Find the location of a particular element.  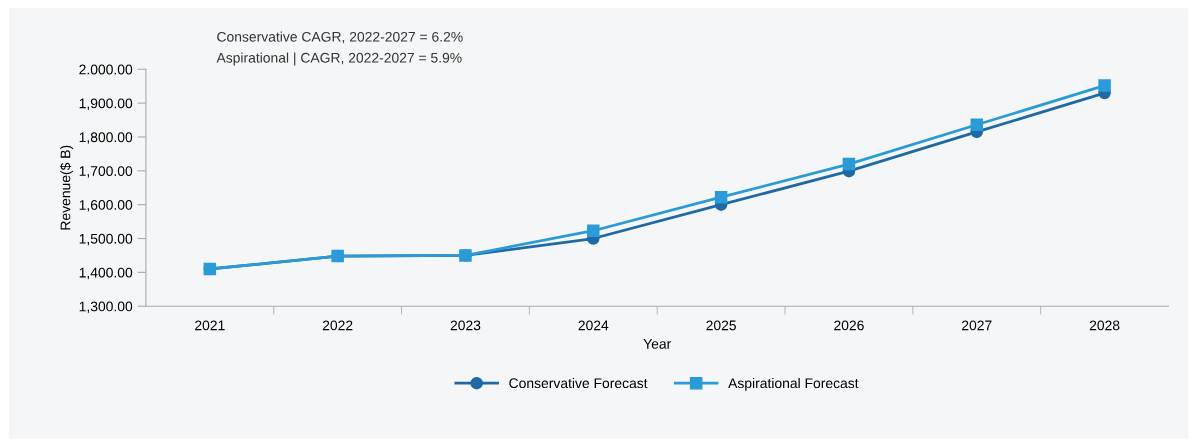

y-tick-label: 1,500.00 is located at coordinates (106, 239).